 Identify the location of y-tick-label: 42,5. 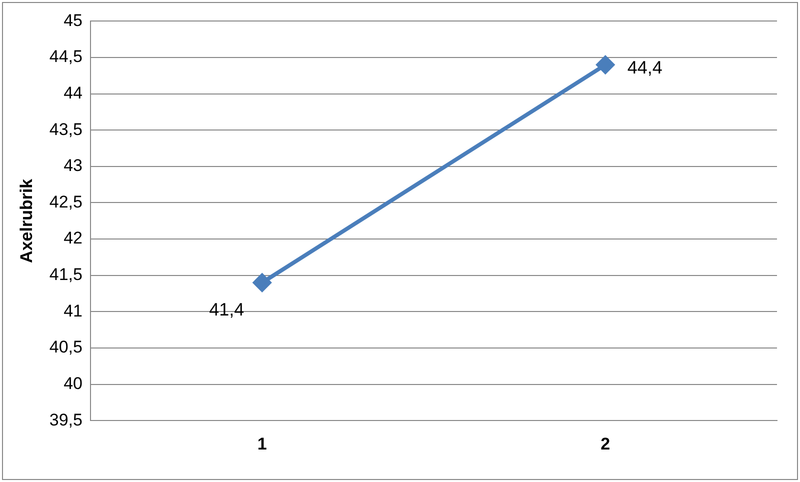
(65, 202).